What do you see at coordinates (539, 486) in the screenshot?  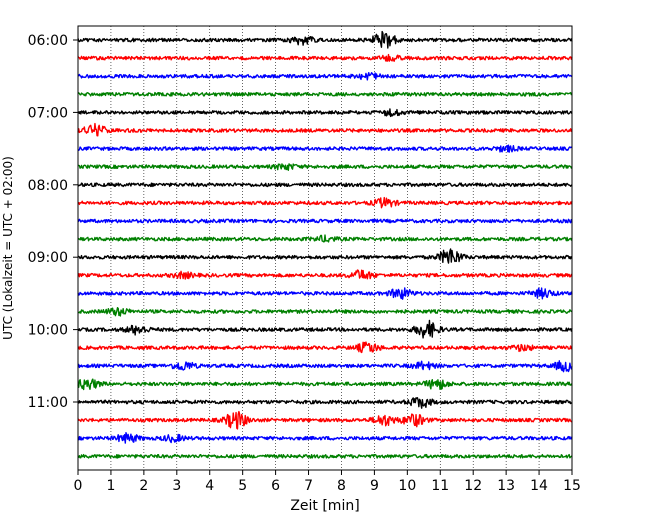 I see `x-tick-label: 14` at bounding box center [539, 486].